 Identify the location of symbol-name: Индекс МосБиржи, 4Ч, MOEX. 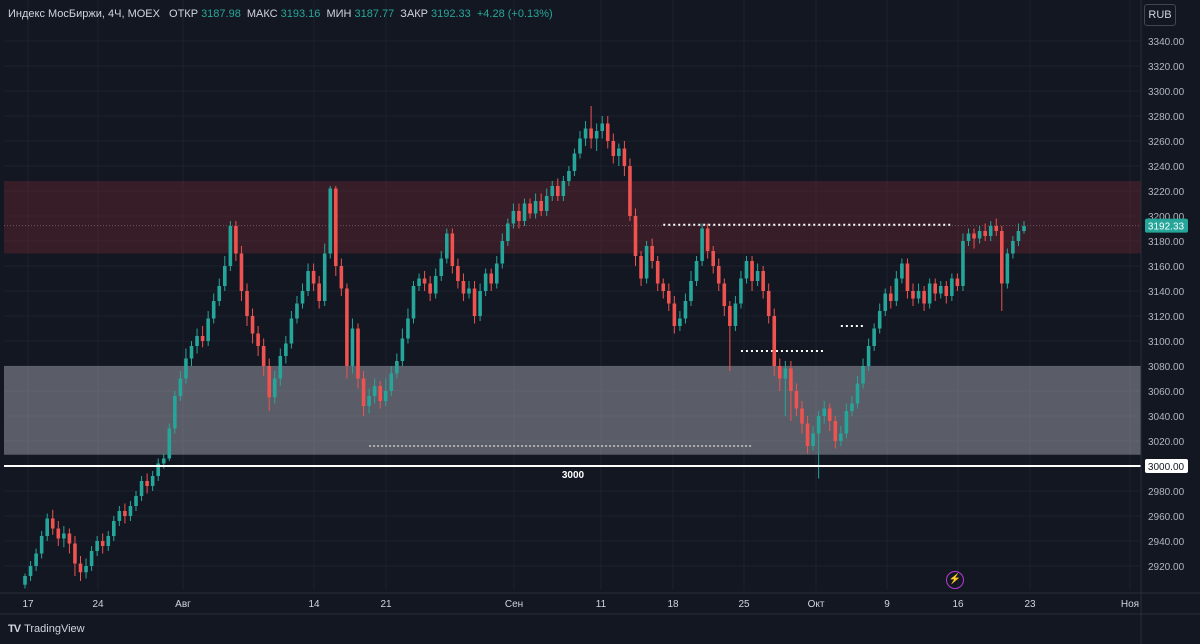
(84, 14).